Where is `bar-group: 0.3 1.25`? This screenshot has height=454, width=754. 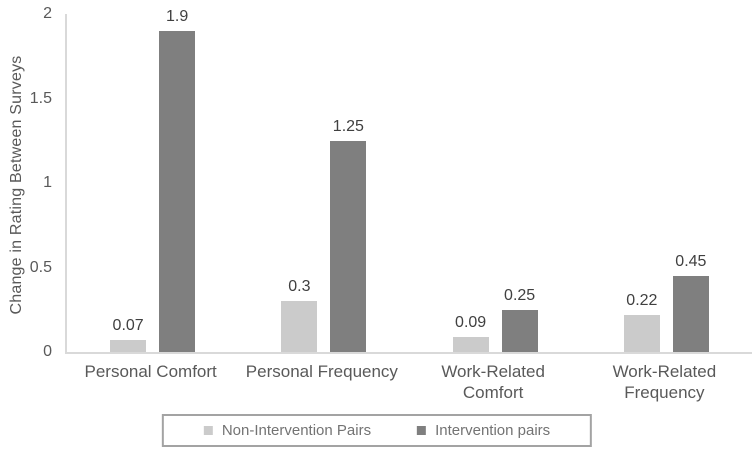
bar-group: 0.3 1.25 is located at coordinates (323, 234).